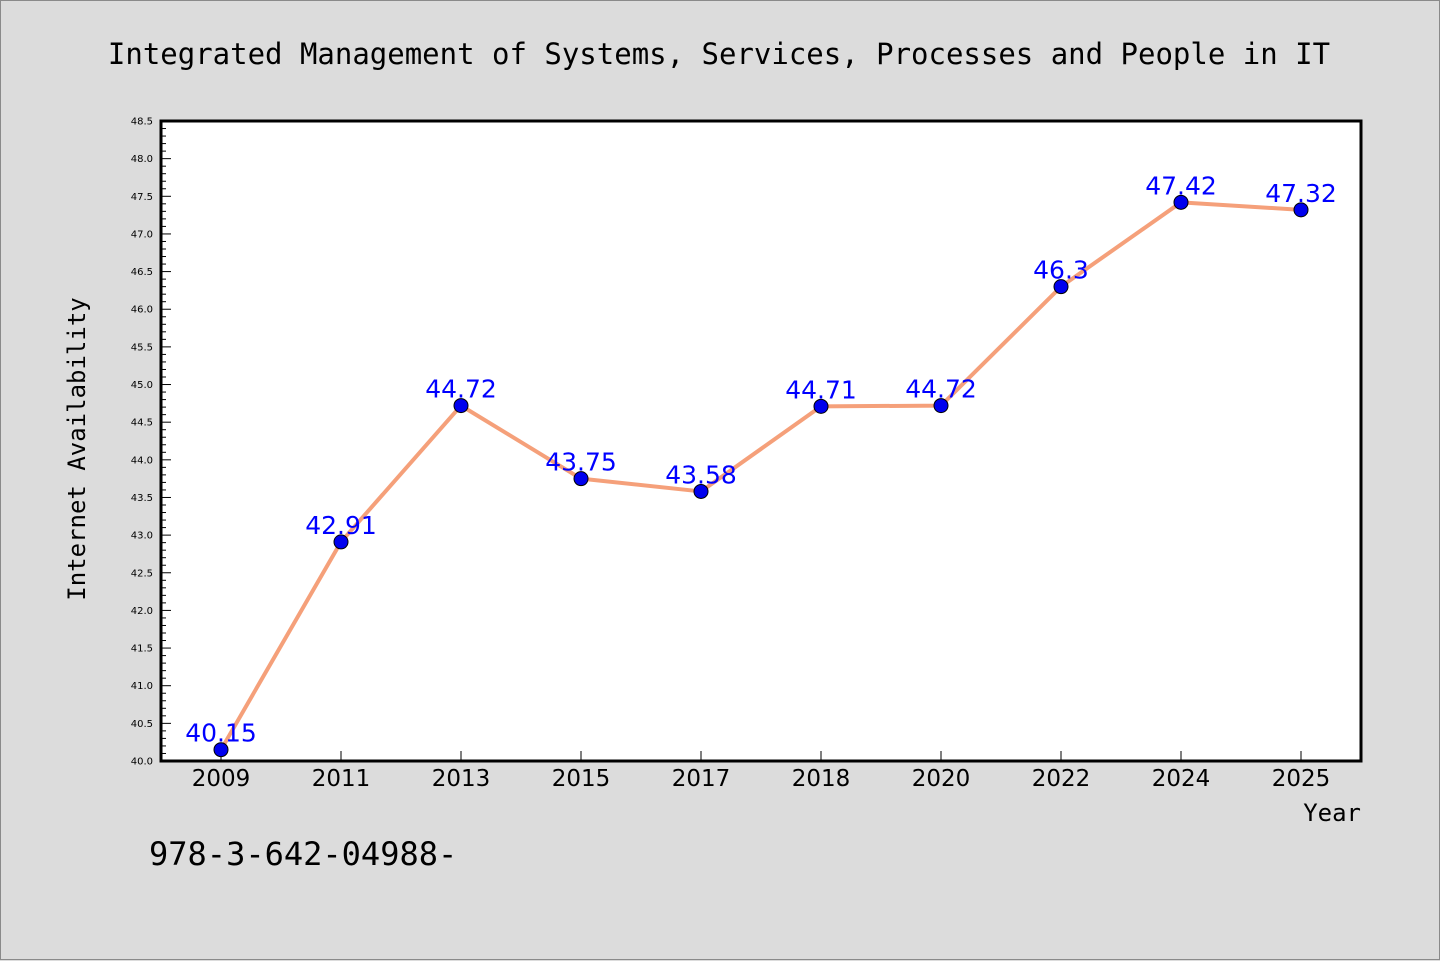 This screenshot has width=1440, height=961. What do you see at coordinates (341, 779) in the screenshot?
I see `x-tick-label: 2011` at bounding box center [341, 779].